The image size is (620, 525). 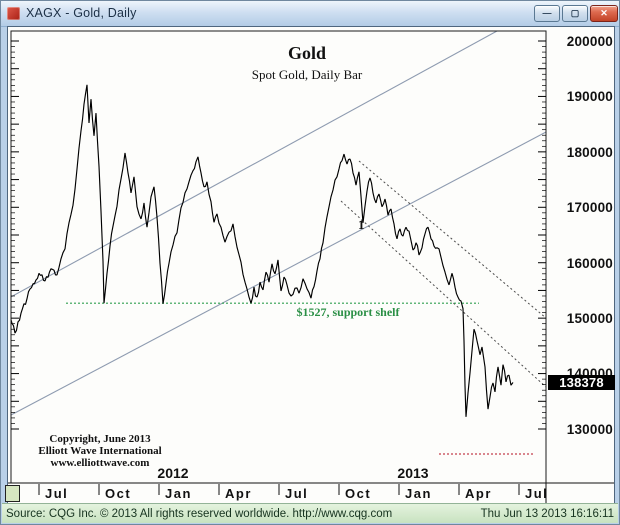 I want to click on y-axis-label: 150000, so click(x=589, y=318).